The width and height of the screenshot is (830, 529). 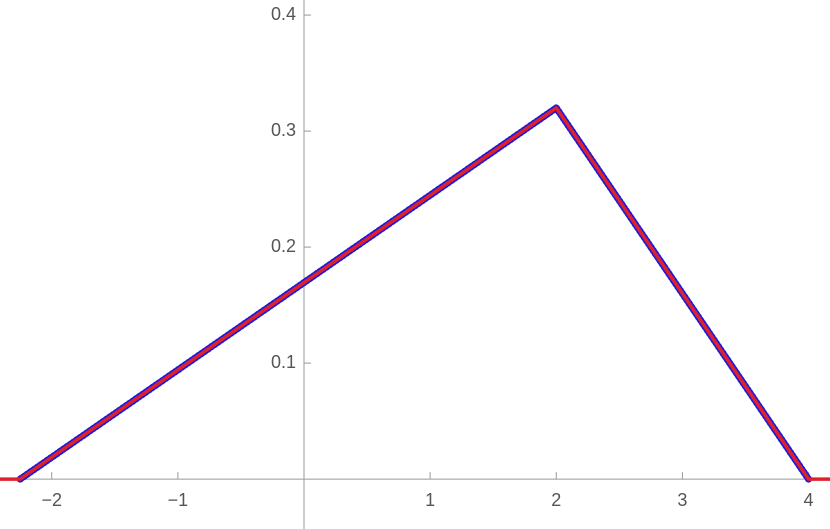 I want to click on y-tick-label: 0.1, so click(x=283, y=362).